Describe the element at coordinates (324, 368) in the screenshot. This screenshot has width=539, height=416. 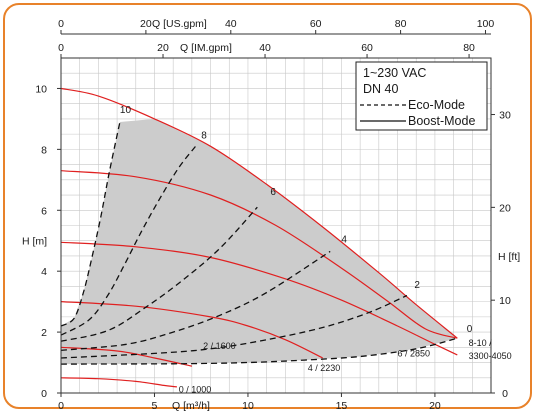
I see `curve-label: 4 / 2230` at that location.